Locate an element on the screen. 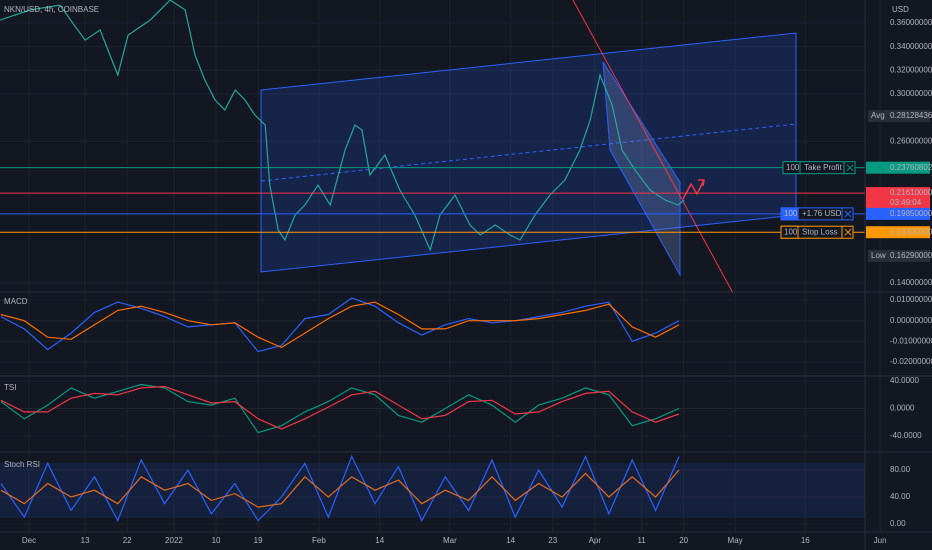  x-tick-label: Jun is located at coordinates (880, 540).